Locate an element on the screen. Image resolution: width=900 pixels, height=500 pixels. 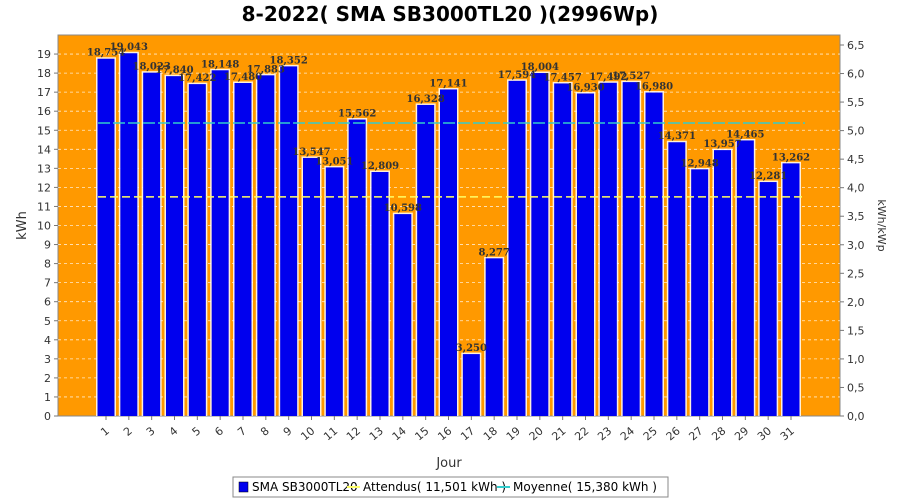
y2-tick-label: 2,0 is located at coordinates (856, 302).